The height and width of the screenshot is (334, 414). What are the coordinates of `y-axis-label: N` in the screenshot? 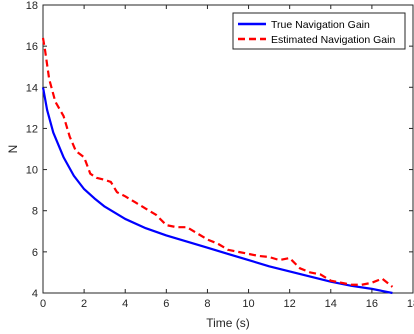 It's located at (13, 149).